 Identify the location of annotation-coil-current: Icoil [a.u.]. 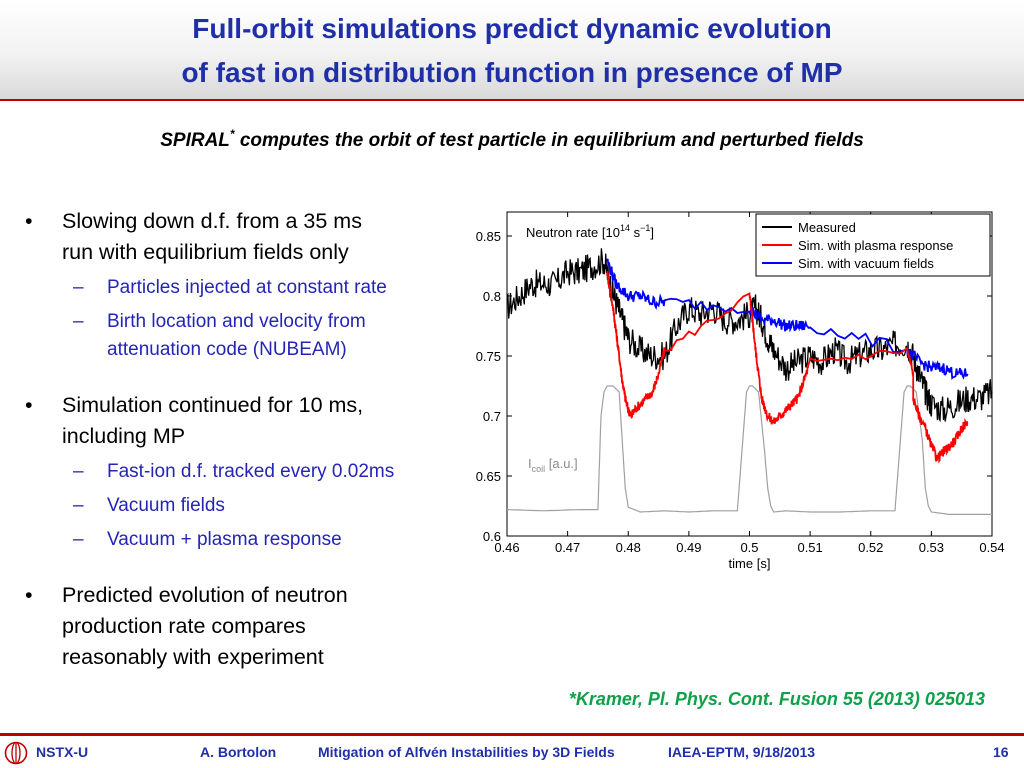
(553, 465).